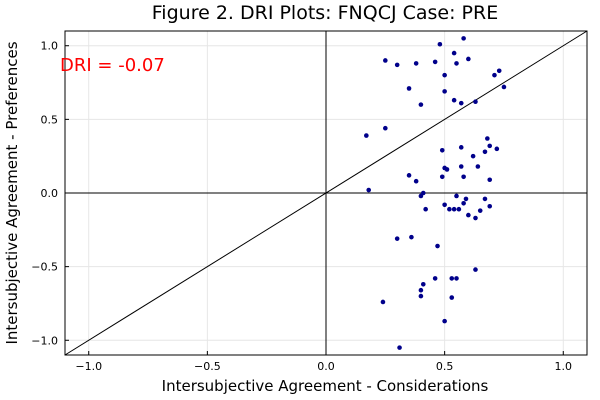 The image size is (600, 400). Describe the element at coordinates (12, 192) in the screenshot. I see `y-axis-label: Intersubjective Agreement - Preferences` at that location.